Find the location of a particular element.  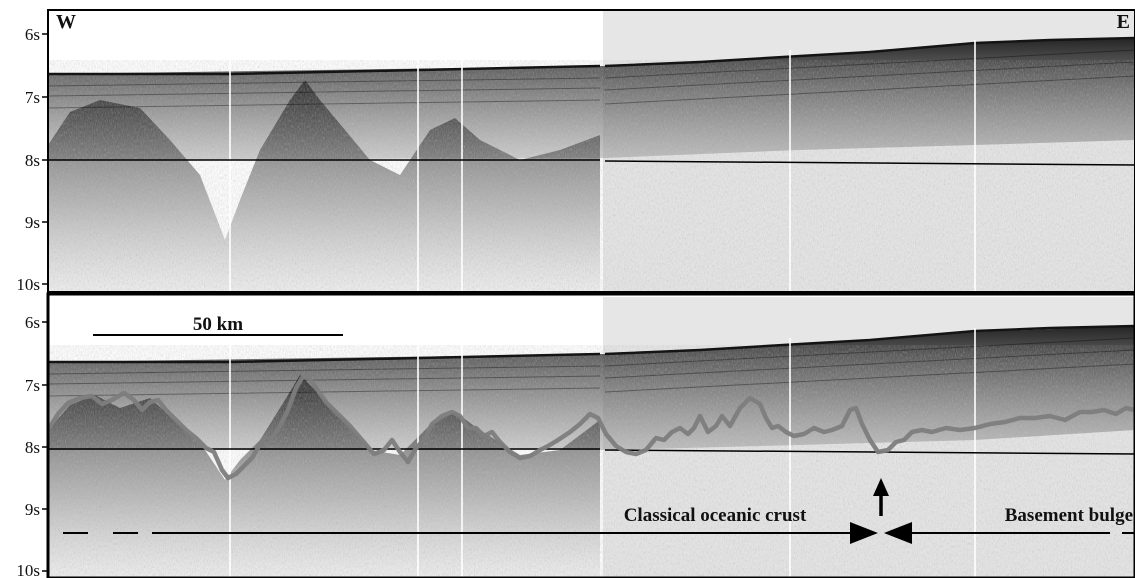

bottom-panel-stratification is located at coordinates (591, 367).